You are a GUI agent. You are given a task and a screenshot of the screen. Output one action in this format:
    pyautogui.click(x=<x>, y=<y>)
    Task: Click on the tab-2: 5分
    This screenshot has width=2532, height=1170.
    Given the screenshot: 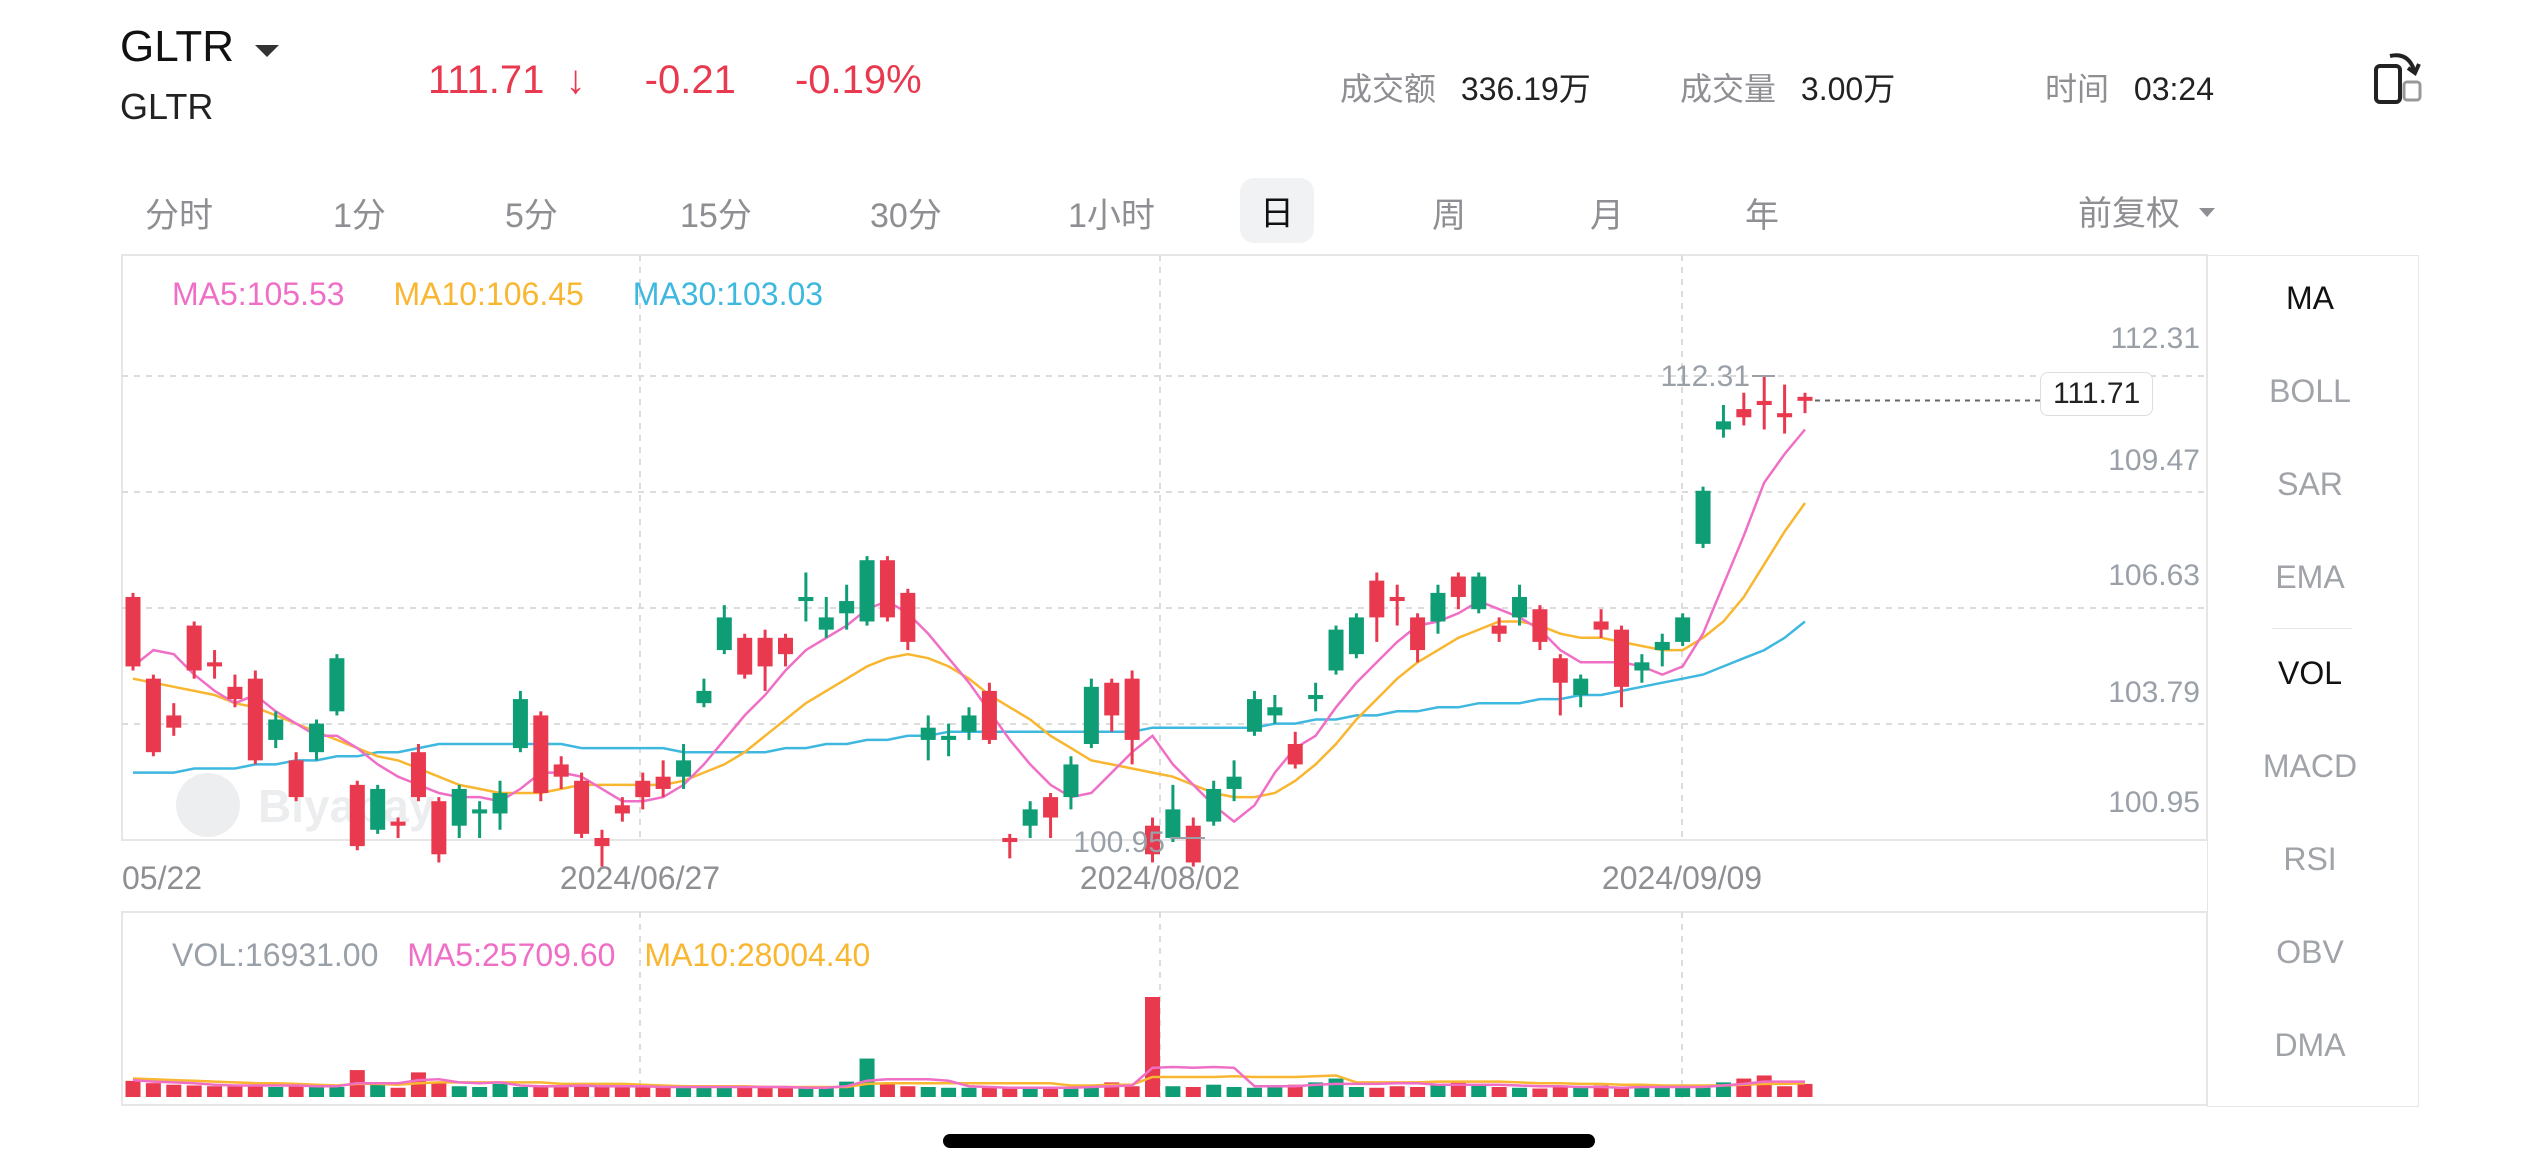 What is the action you would take?
    pyautogui.click(x=531, y=216)
    